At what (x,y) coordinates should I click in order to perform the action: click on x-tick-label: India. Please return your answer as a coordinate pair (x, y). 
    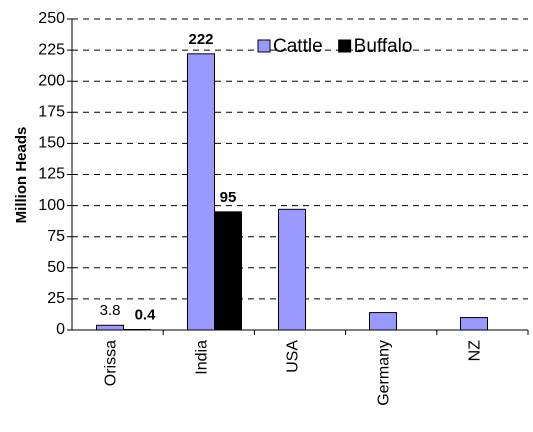
    Looking at the image, I should click on (202, 357).